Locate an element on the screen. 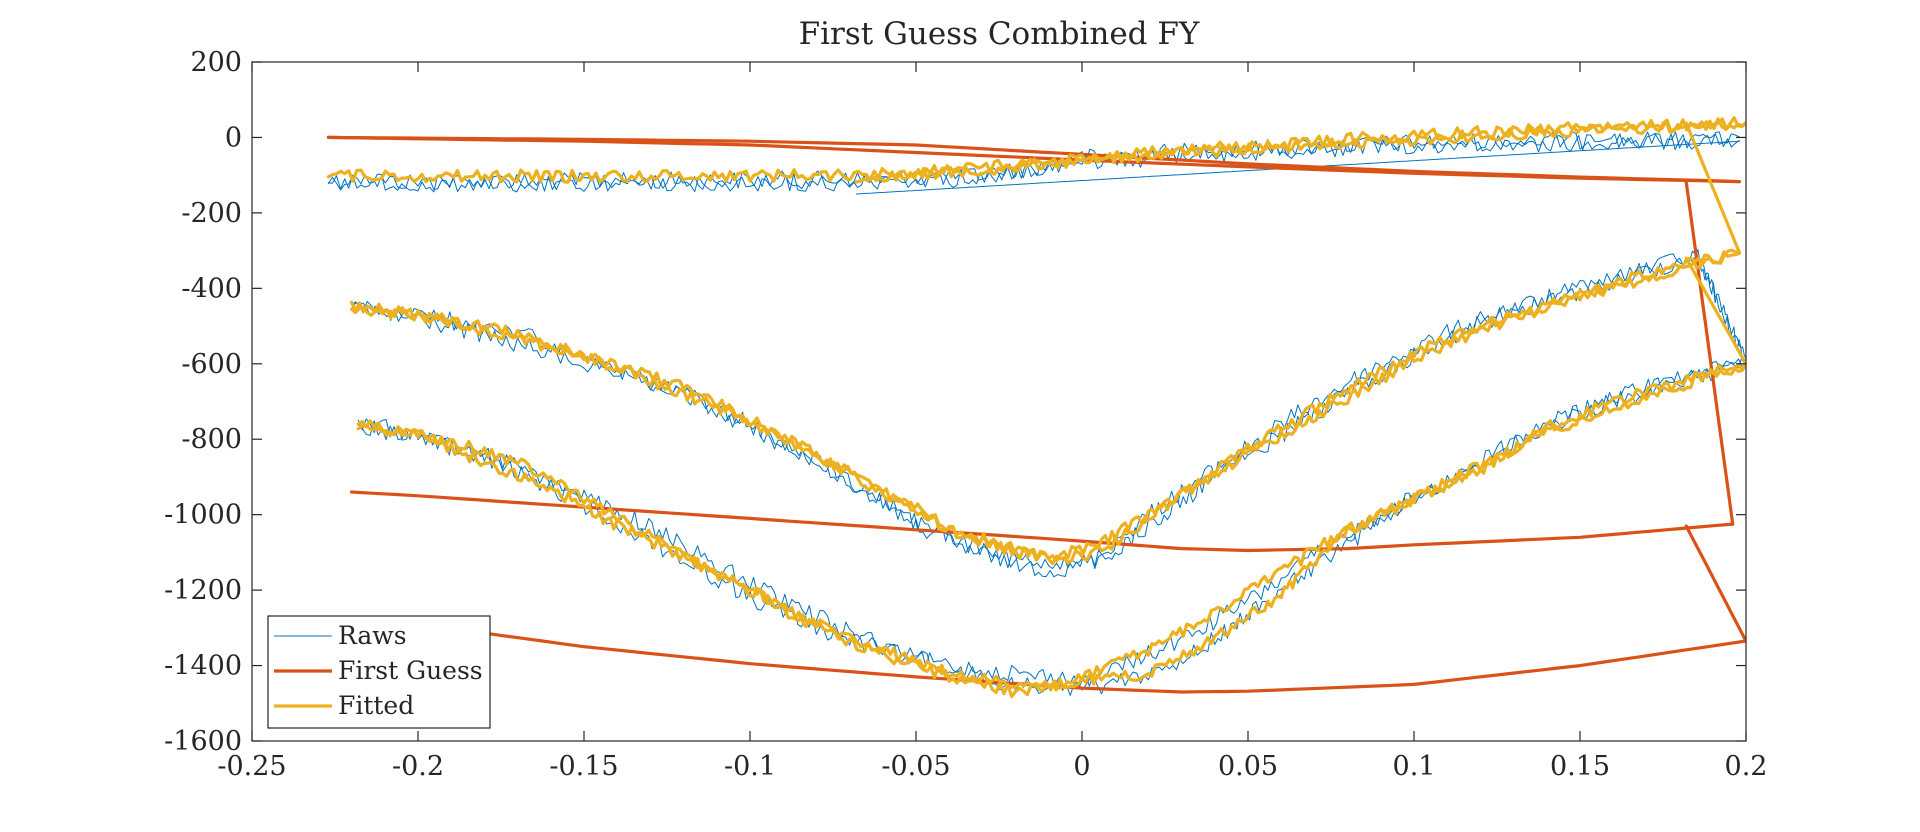 The height and width of the screenshot is (832, 1920). x-tick-label: -0.1 is located at coordinates (750, 766).